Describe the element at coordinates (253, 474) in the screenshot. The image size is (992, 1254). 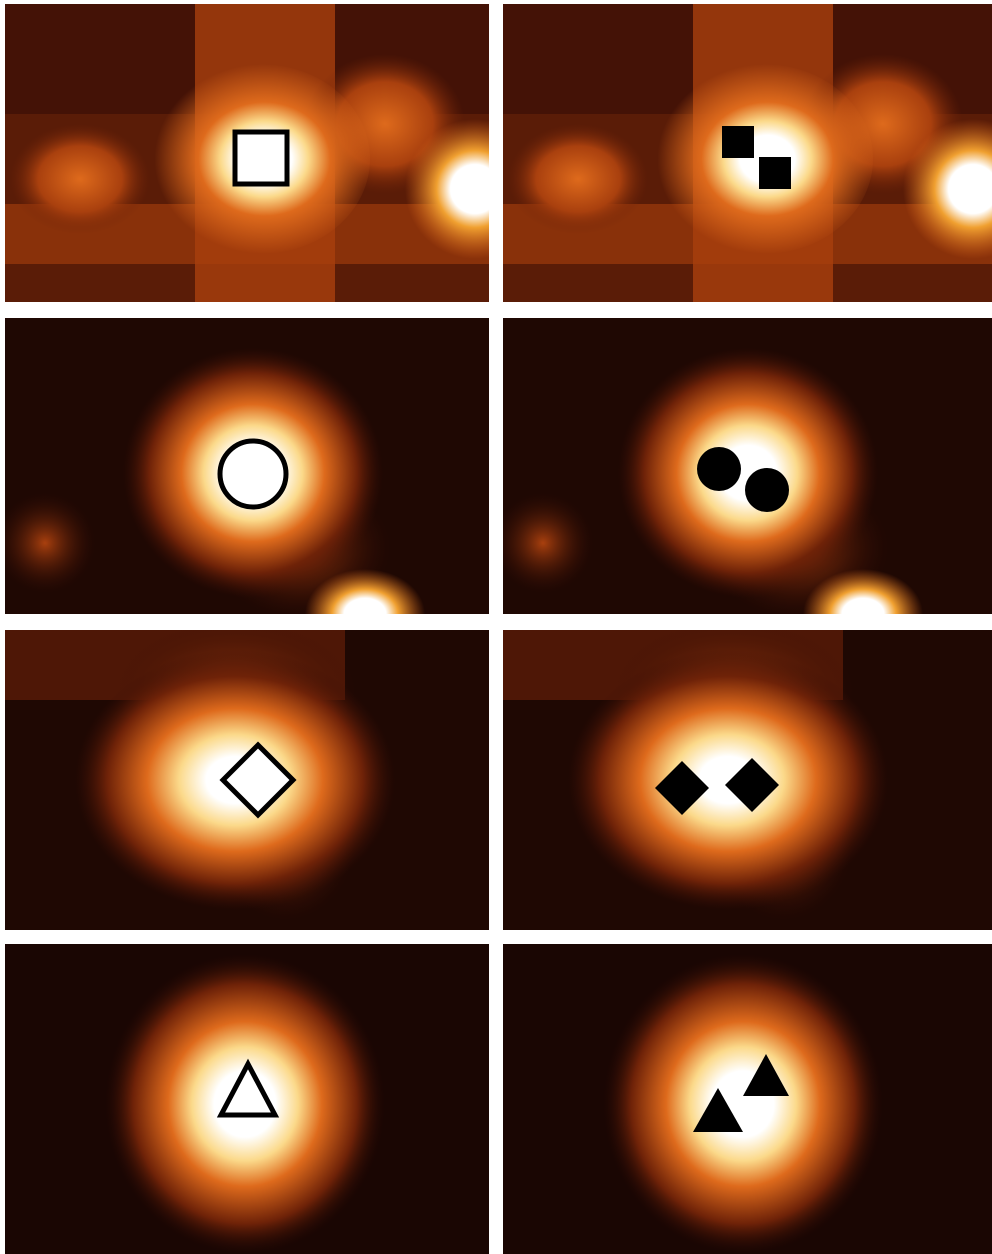
I see `open-circle-marker` at that location.